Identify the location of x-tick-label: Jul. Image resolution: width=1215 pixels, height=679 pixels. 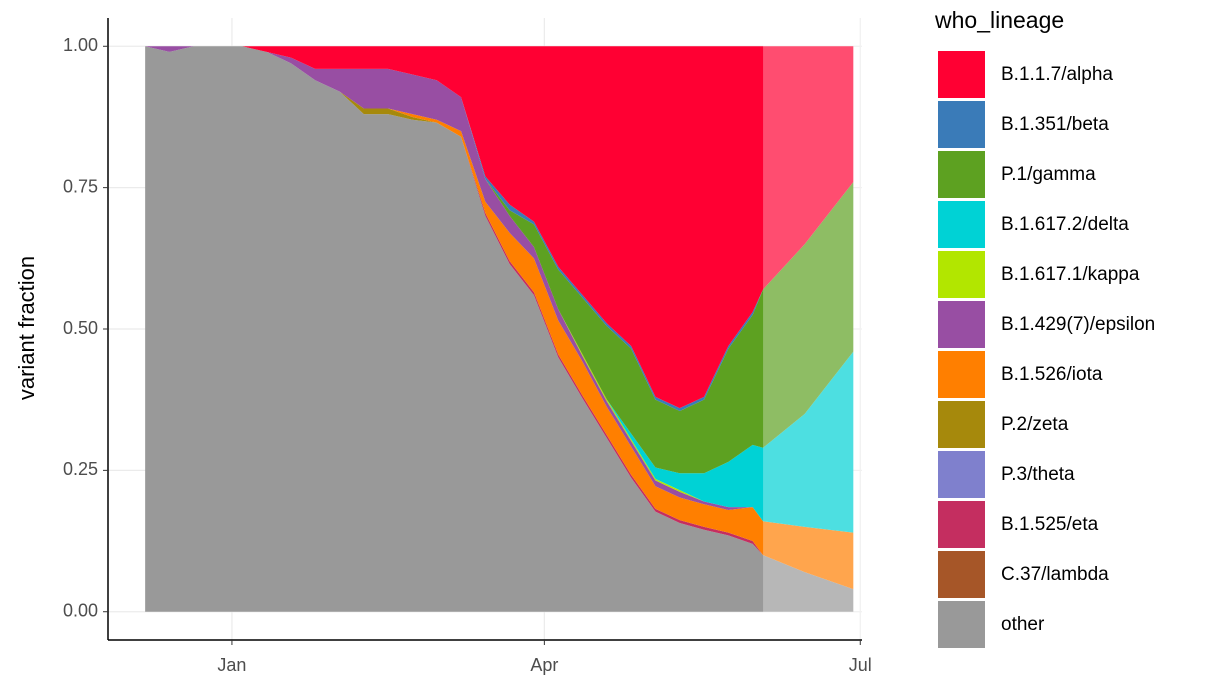
(860, 665).